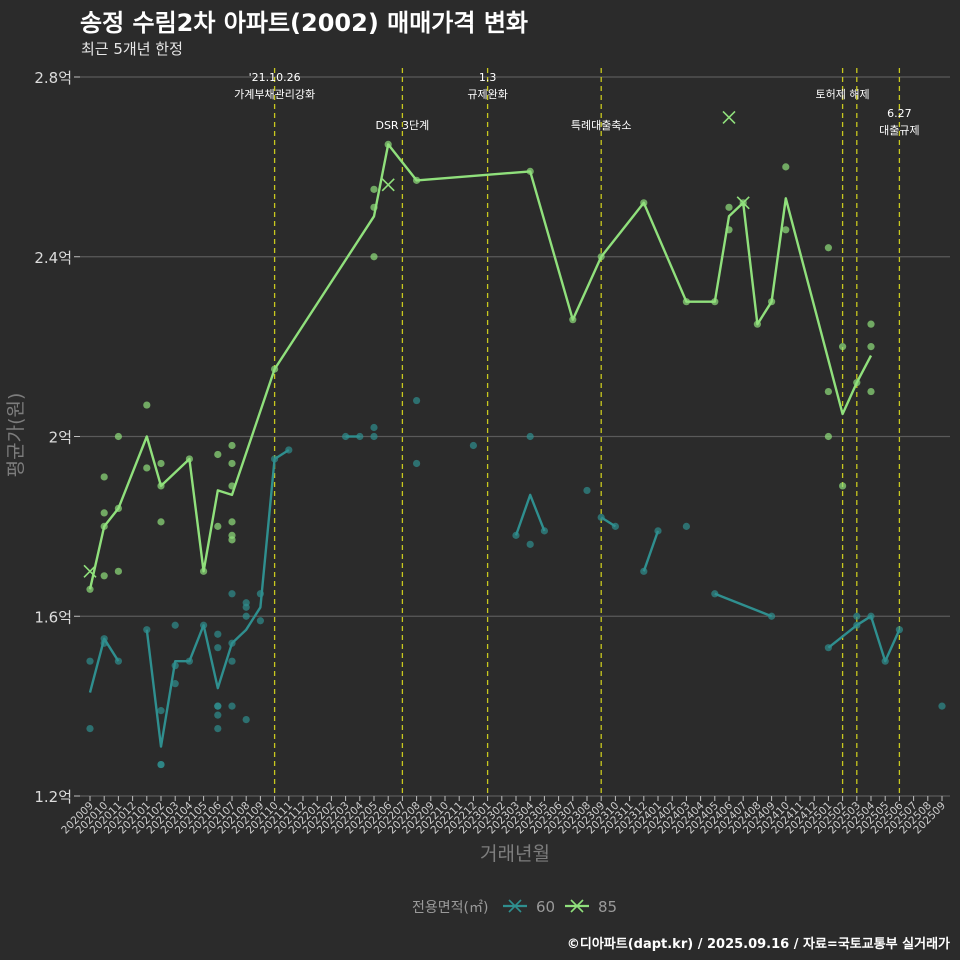  I want to click on y-axis-label: 평균가(원), so click(16, 435).